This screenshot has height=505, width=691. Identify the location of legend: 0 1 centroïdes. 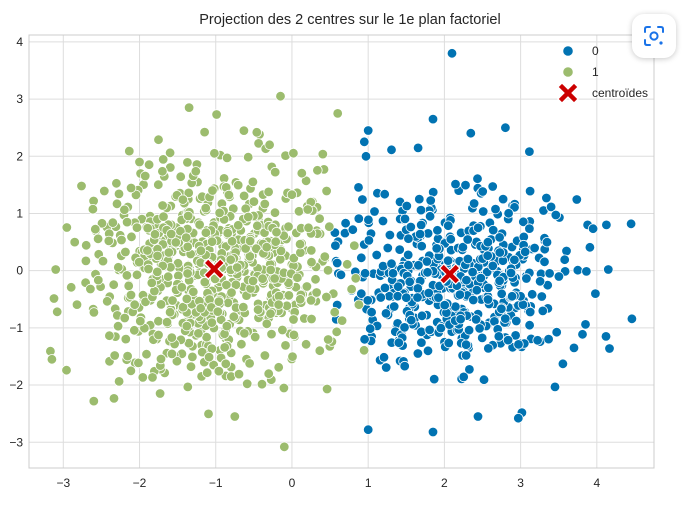
(602, 74).